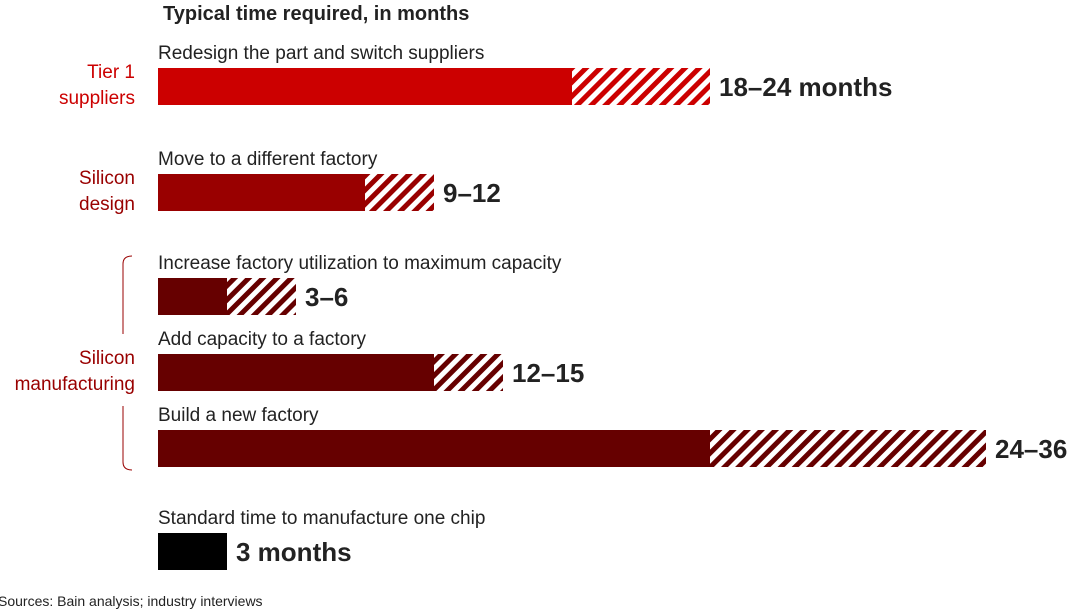  Describe the element at coordinates (111, 72) in the screenshot. I see `group-label: Tier 1` at that location.